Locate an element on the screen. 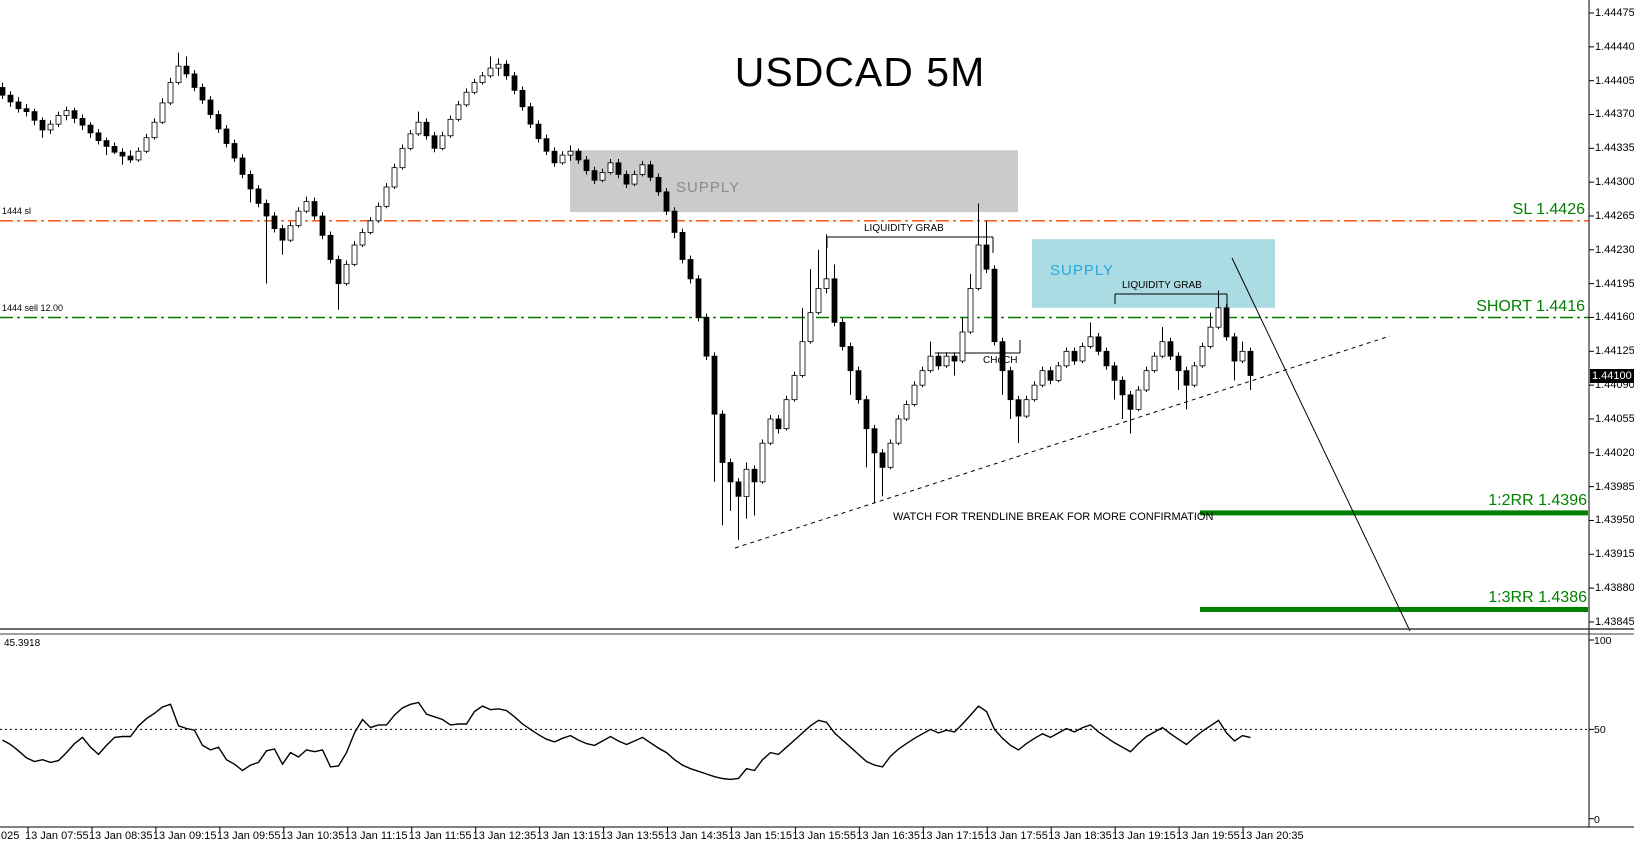  price-axis-label: 1.43845 is located at coordinates (1614, 621).